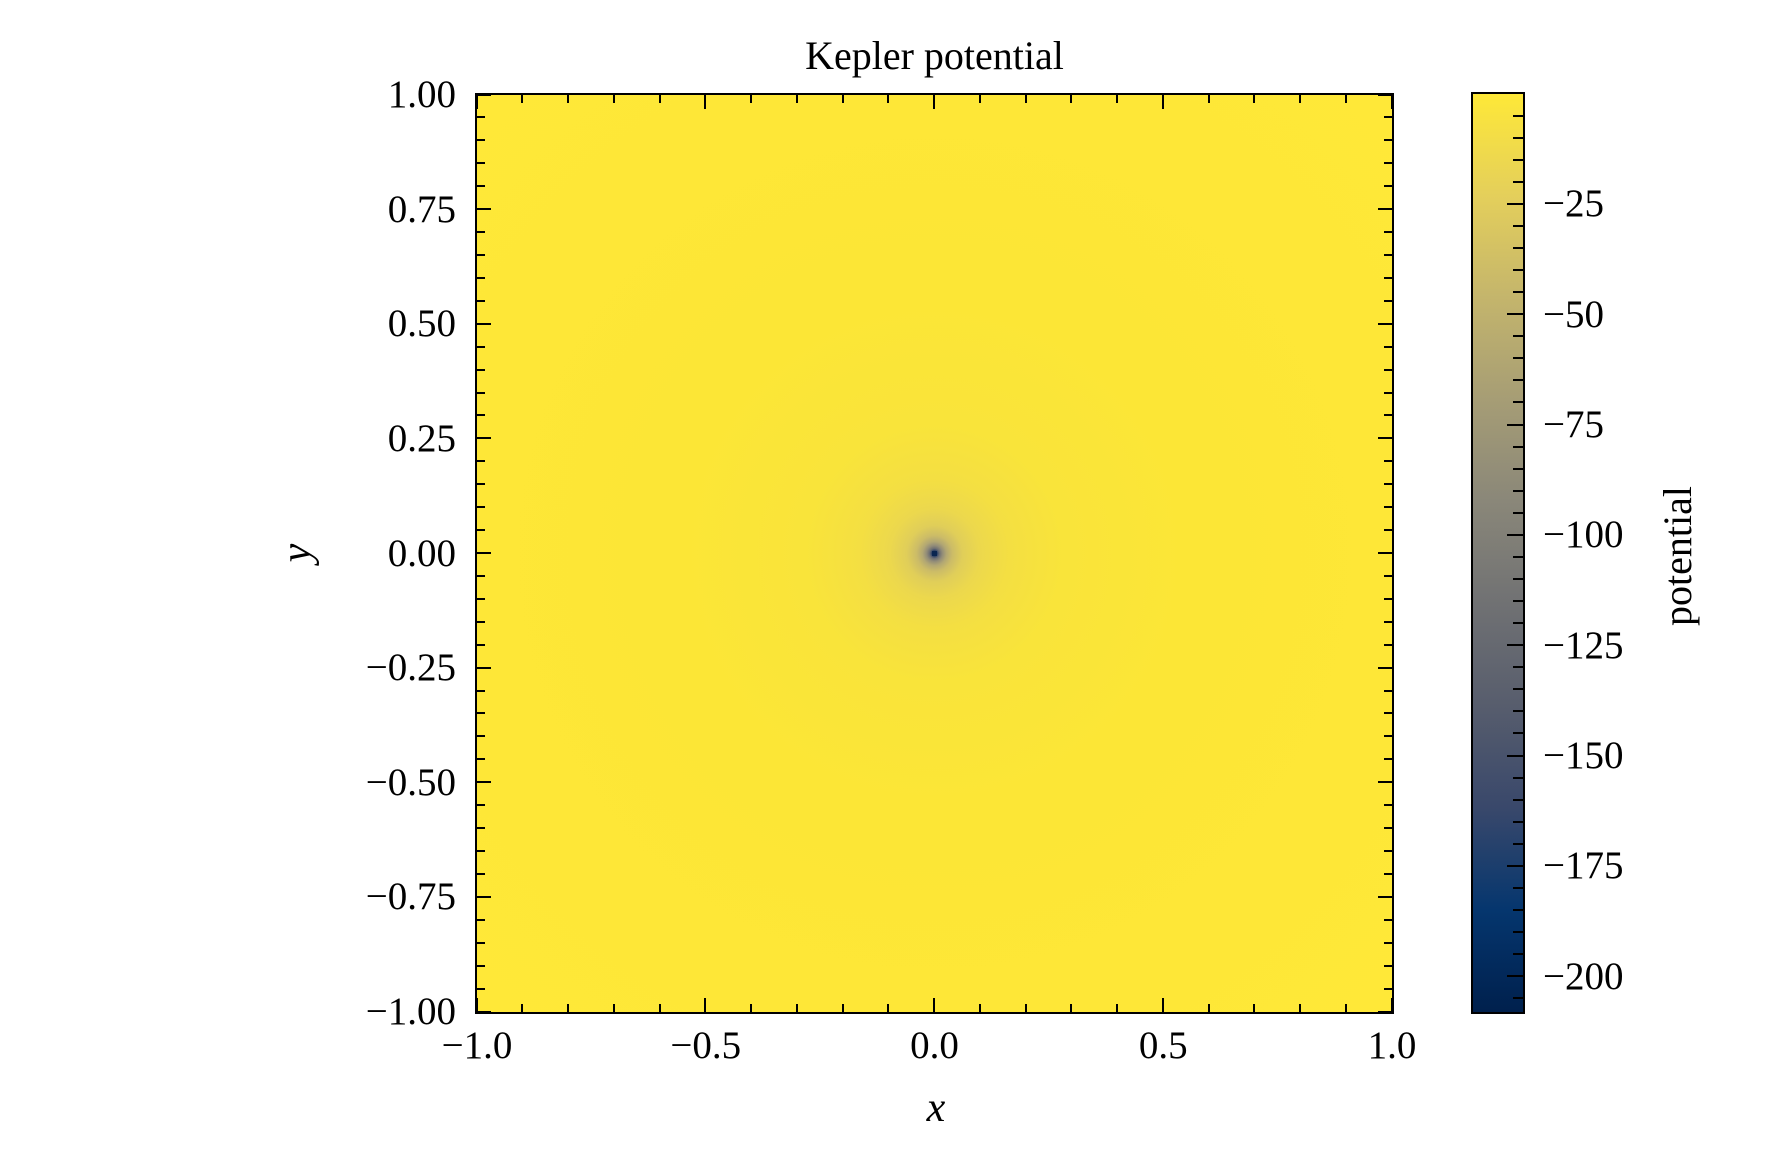 The width and height of the screenshot is (1770, 1170). I want to click on y-tick-label: −0.75, so click(410, 897).